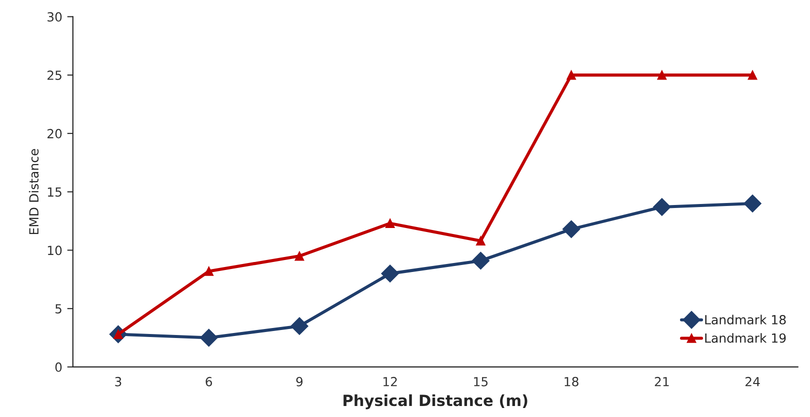 This screenshot has width=810, height=417. What do you see at coordinates (299, 381) in the screenshot?
I see `x-tick-label: 9` at bounding box center [299, 381].